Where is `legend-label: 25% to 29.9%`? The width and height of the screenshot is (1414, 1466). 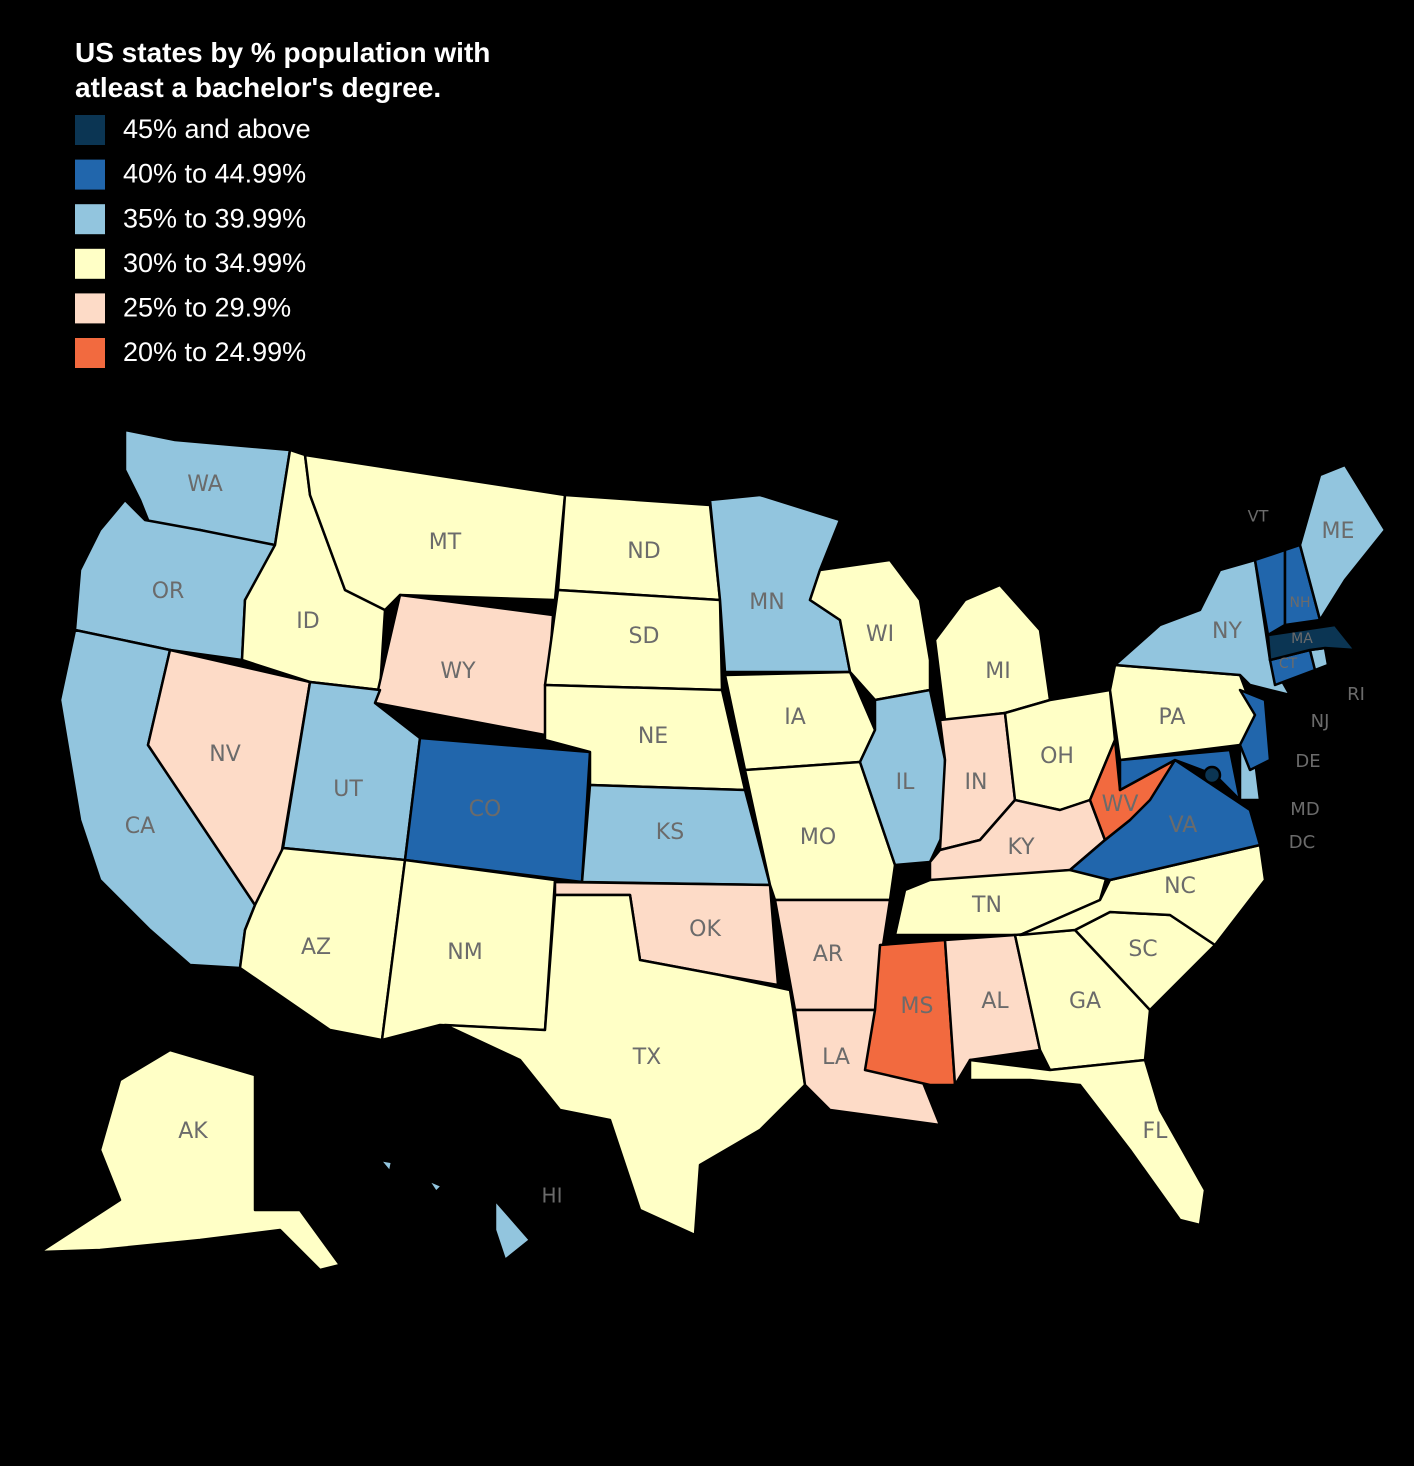
legend-label: 25% to 29.9% is located at coordinates (207, 308).